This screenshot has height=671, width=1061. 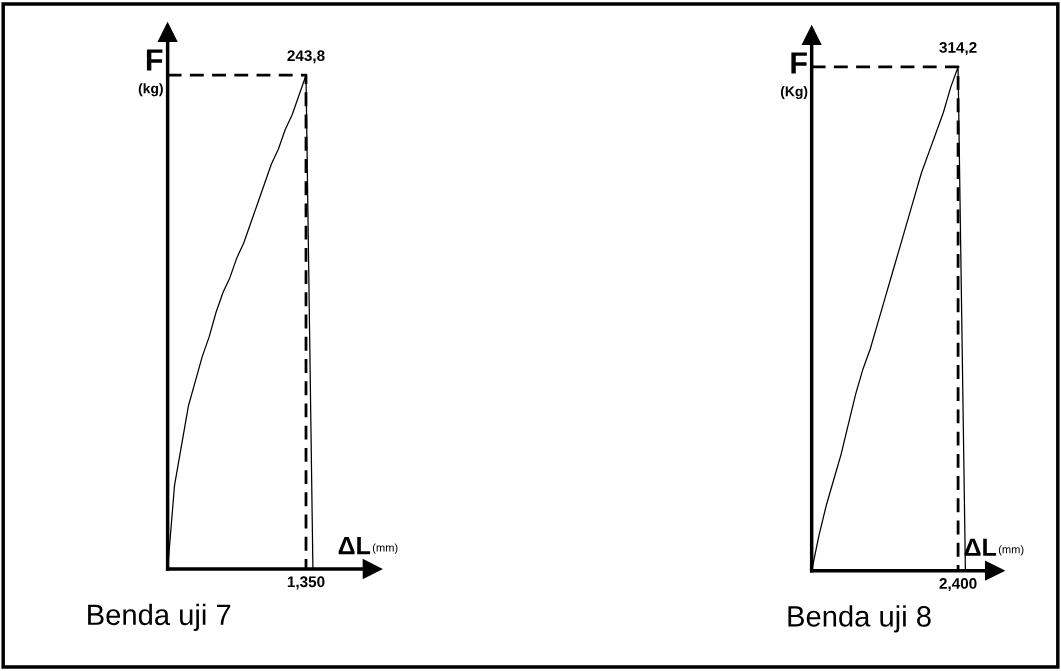 What do you see at coordinates (150, 73) in the screenshot?
I see `y-axis-title: F (kg)` at bounding box center [150, 73].